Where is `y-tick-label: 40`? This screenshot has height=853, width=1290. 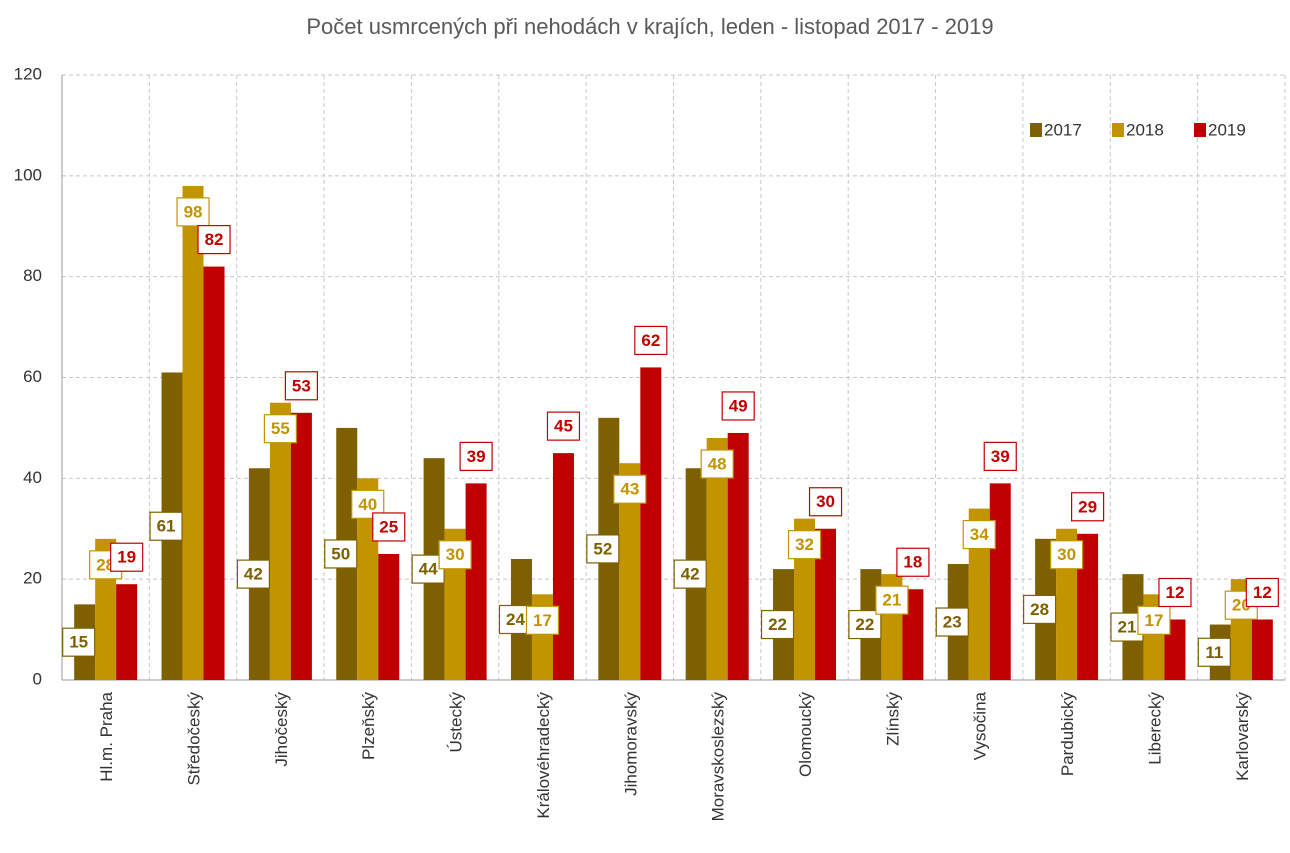
y-tick-label: 40 is located at coordinates (32, 477).